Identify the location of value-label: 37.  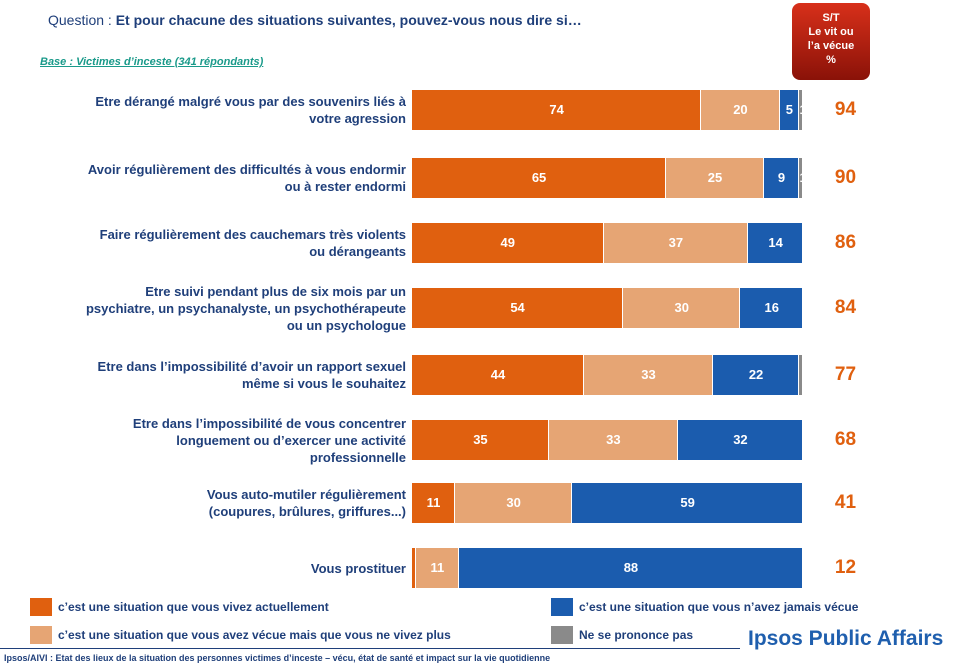
(676, 242).